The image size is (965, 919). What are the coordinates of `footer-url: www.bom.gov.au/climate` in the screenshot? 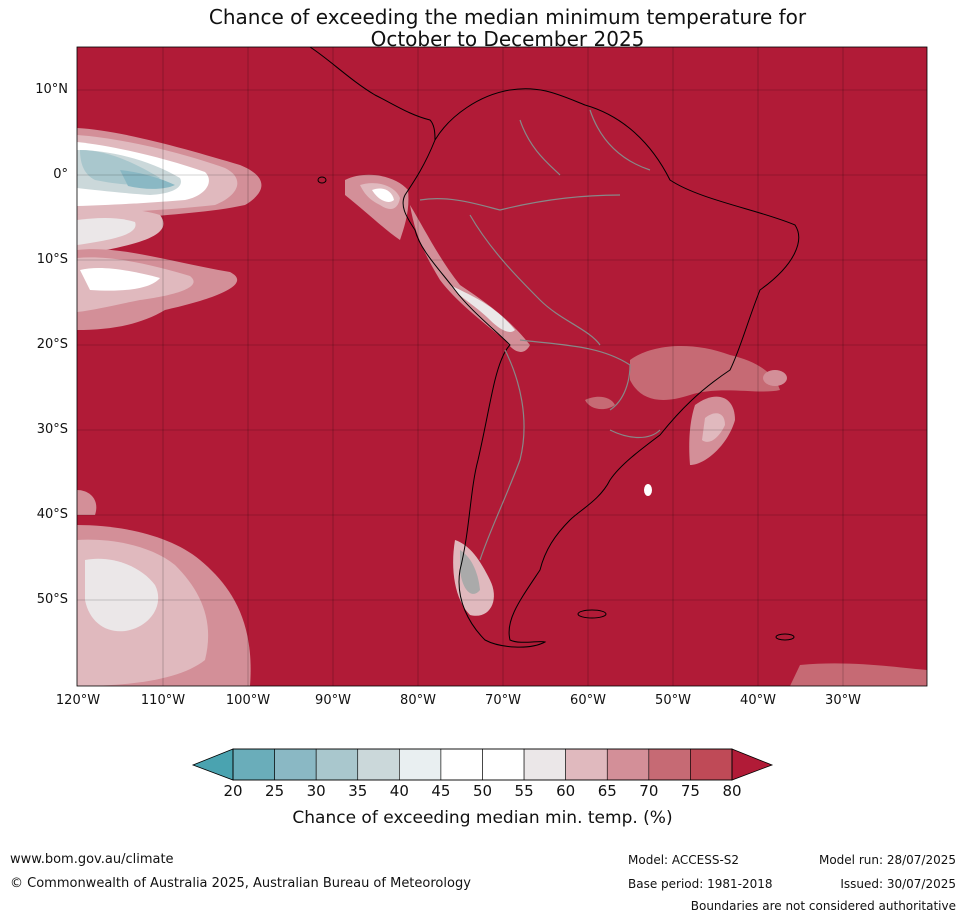 It's located at (92, 859).